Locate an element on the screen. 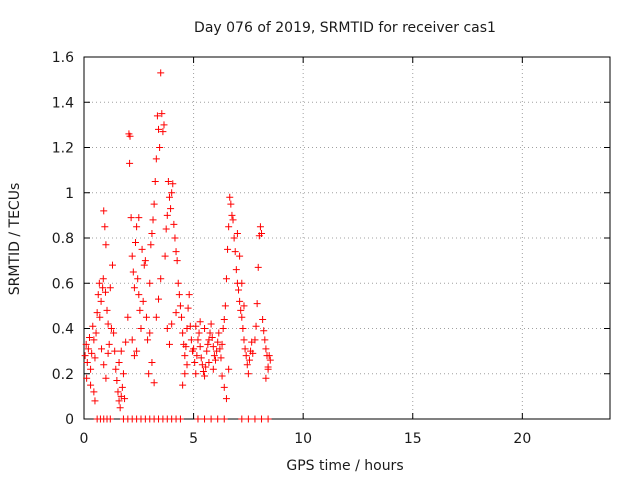 The height and width of the screenshot is (480, 640). y-tick-label: 0.6 is located at coordinates (63, 284).